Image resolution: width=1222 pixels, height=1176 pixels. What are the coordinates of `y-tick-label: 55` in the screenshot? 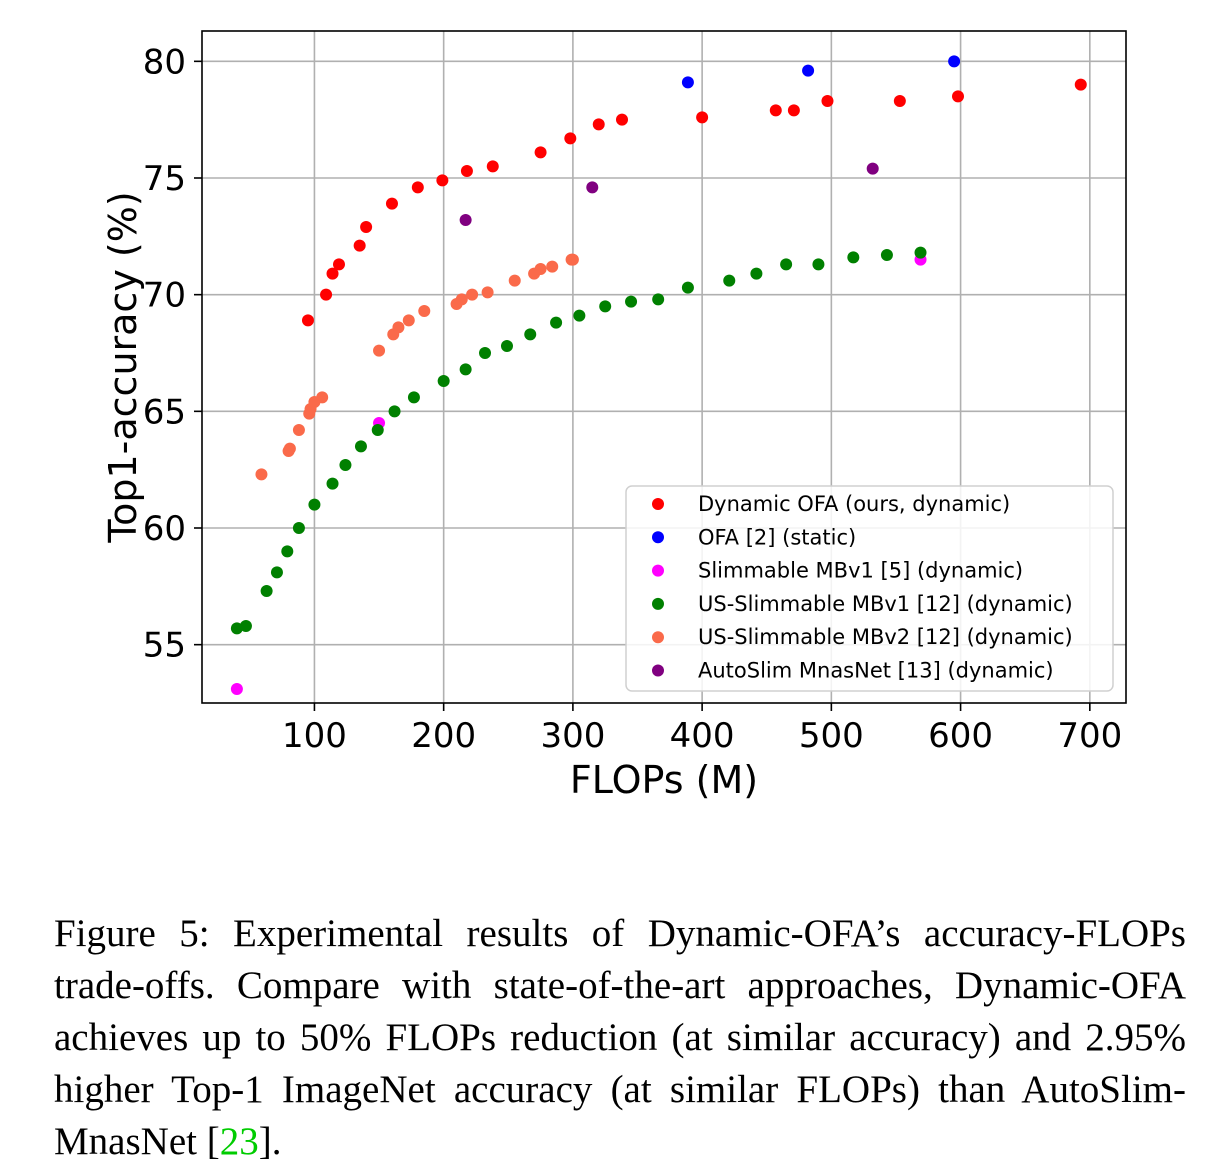 It's located at (164, 646).